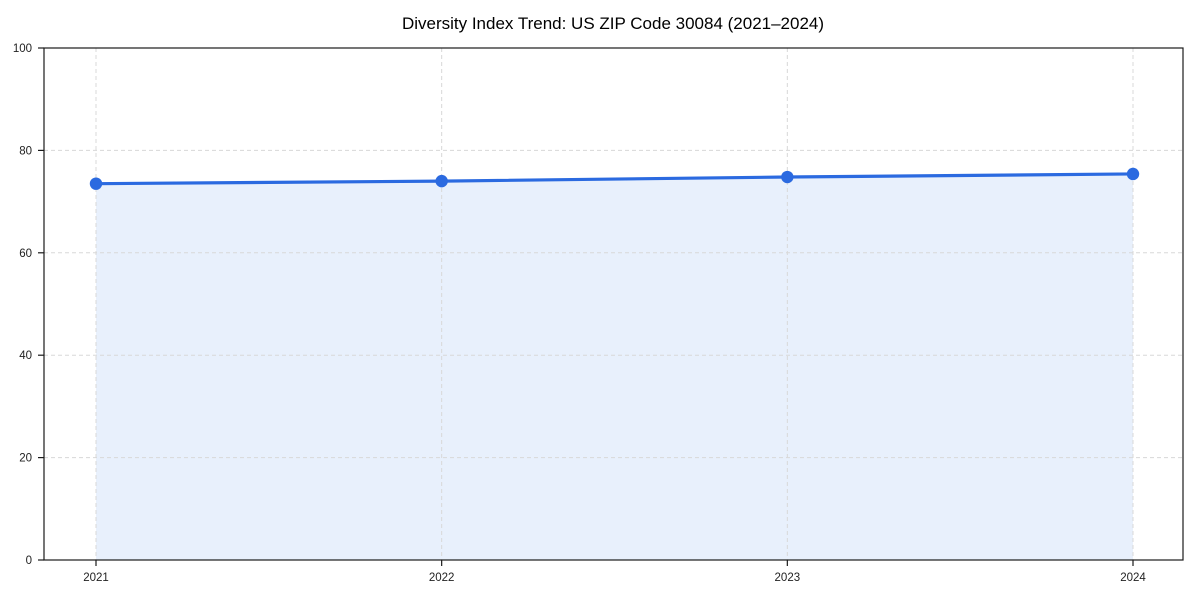  I want to click on y-tick-label-80: 80, so click(25, 151).